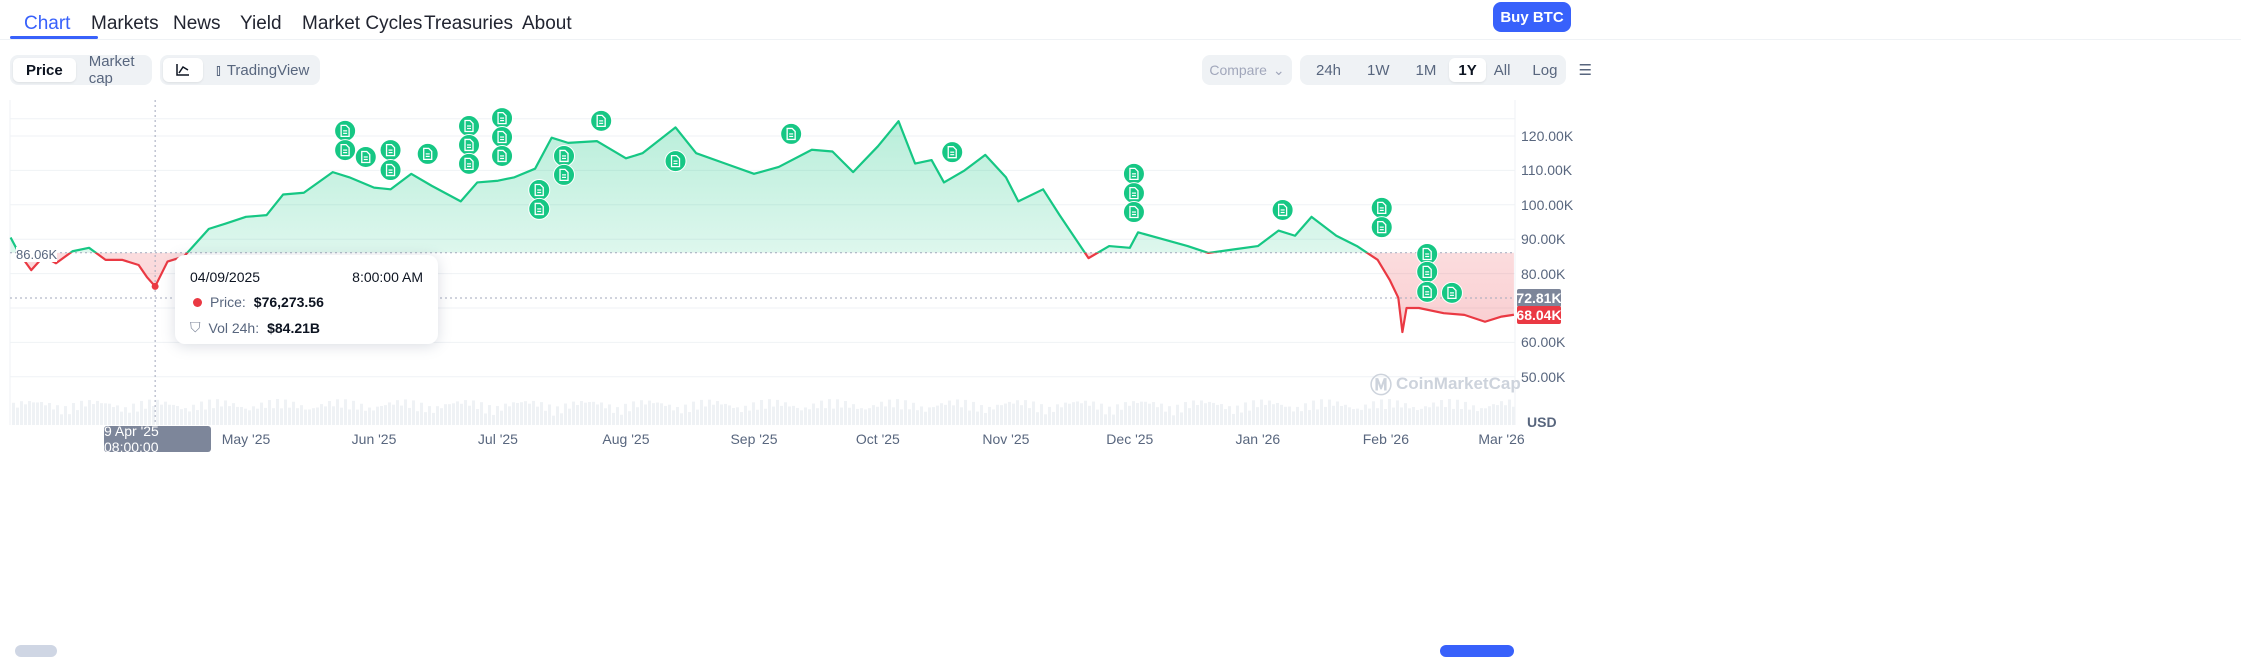 The image size is (2241, 657). What do you see at coordinates (1467, 70) in the screenshot?
I see `range-1y: 1Y` at bounding box center [1467, 70].